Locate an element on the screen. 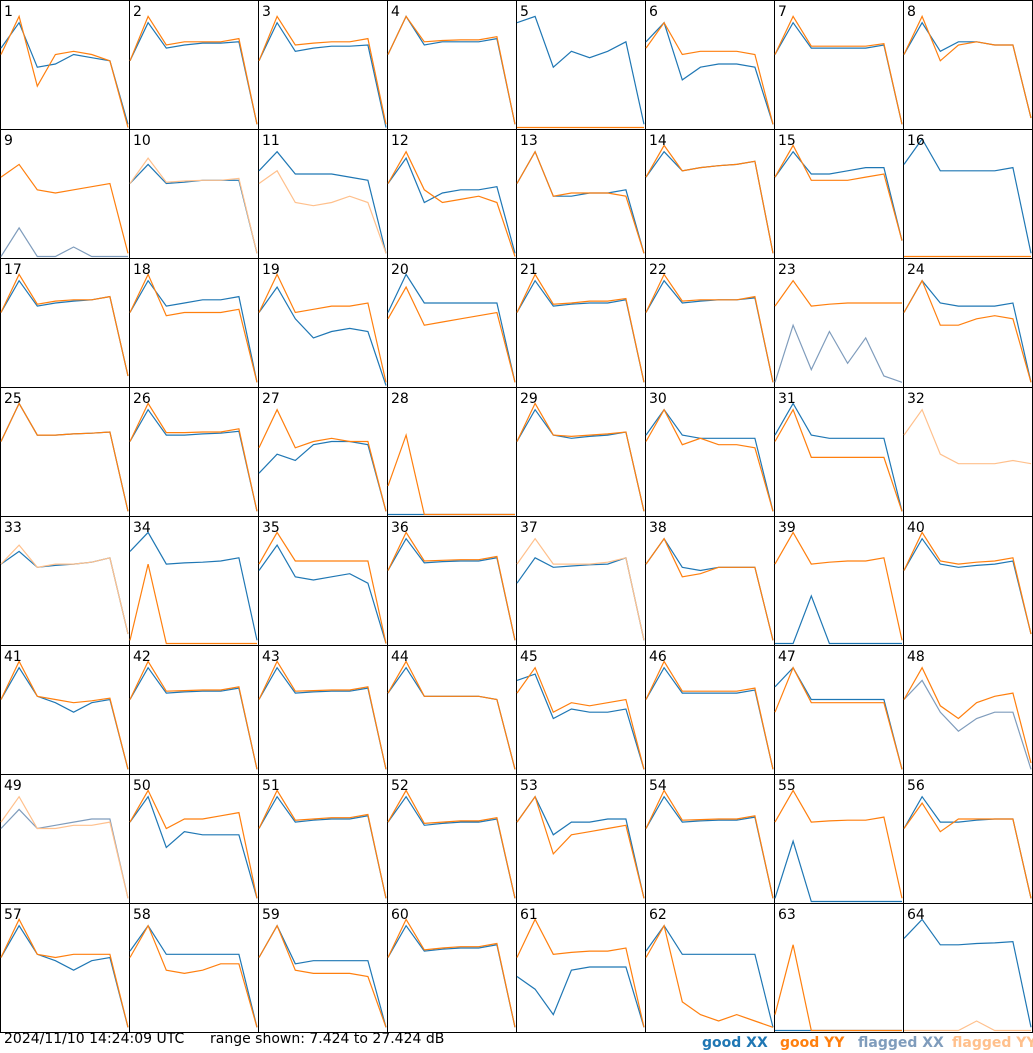 This screenshot has width=1033, height=1053. panel-label: 45 is located at coordinates (529, 657).